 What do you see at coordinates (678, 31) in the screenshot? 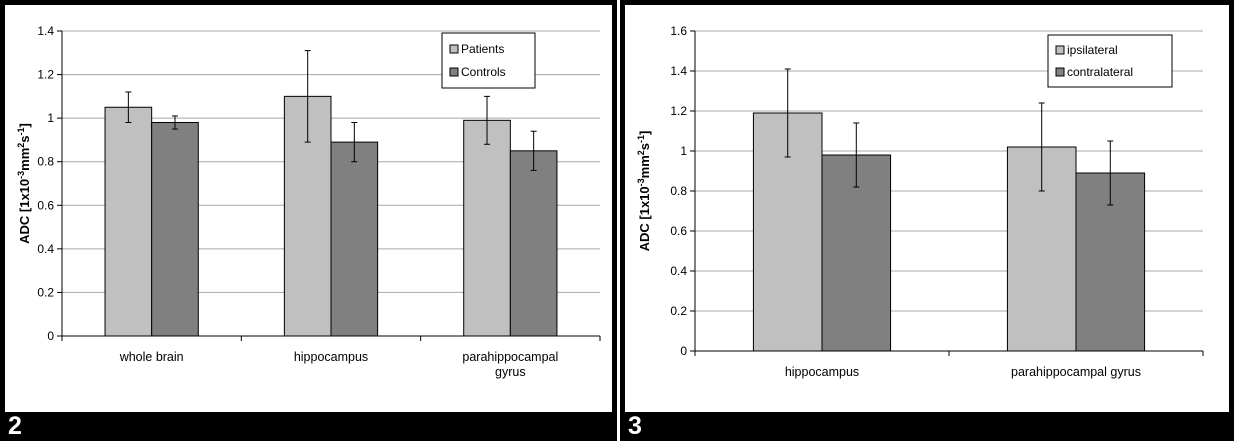
I see `y-tick-label: 1.6` at bounding box center [678, 31].